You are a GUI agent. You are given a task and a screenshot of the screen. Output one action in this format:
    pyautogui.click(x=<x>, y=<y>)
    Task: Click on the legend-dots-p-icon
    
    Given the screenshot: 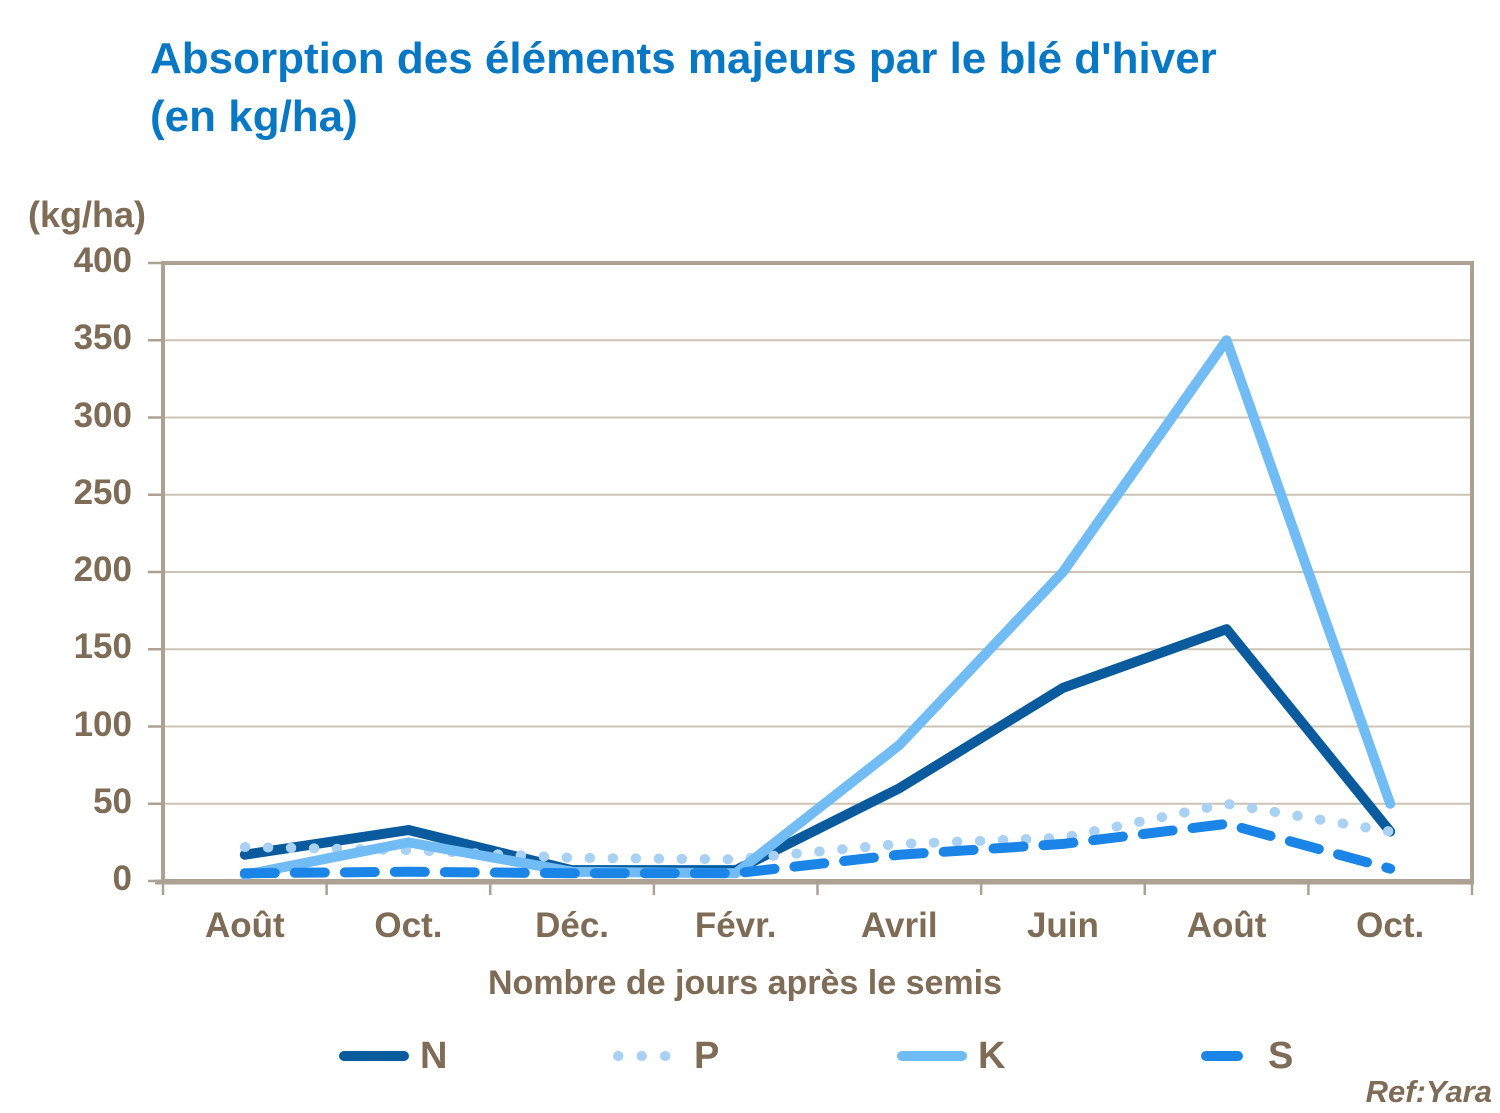 What is the action you would take?
    pyautogui.click(x=648, y=1056)
    